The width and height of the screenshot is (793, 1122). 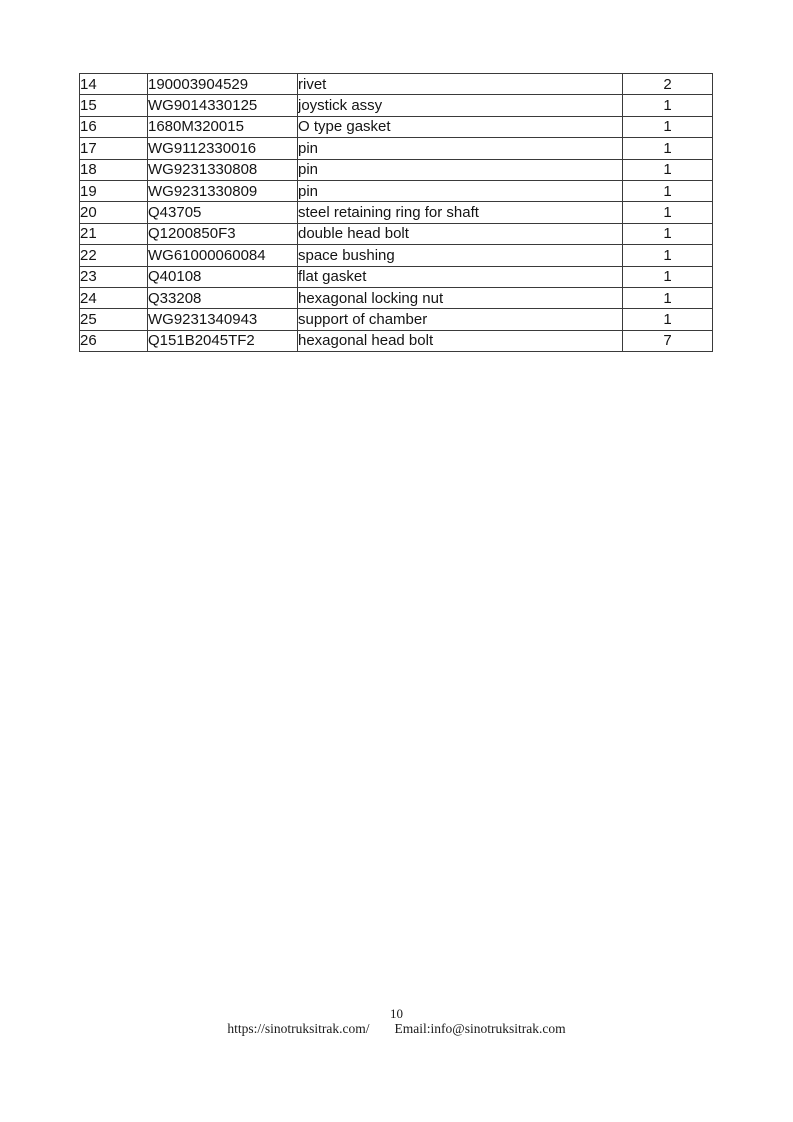 What do you see at coordinates (113, 105) in the screenshot?
I see `cell-item-number: 15` at bounding box center [113, 105].